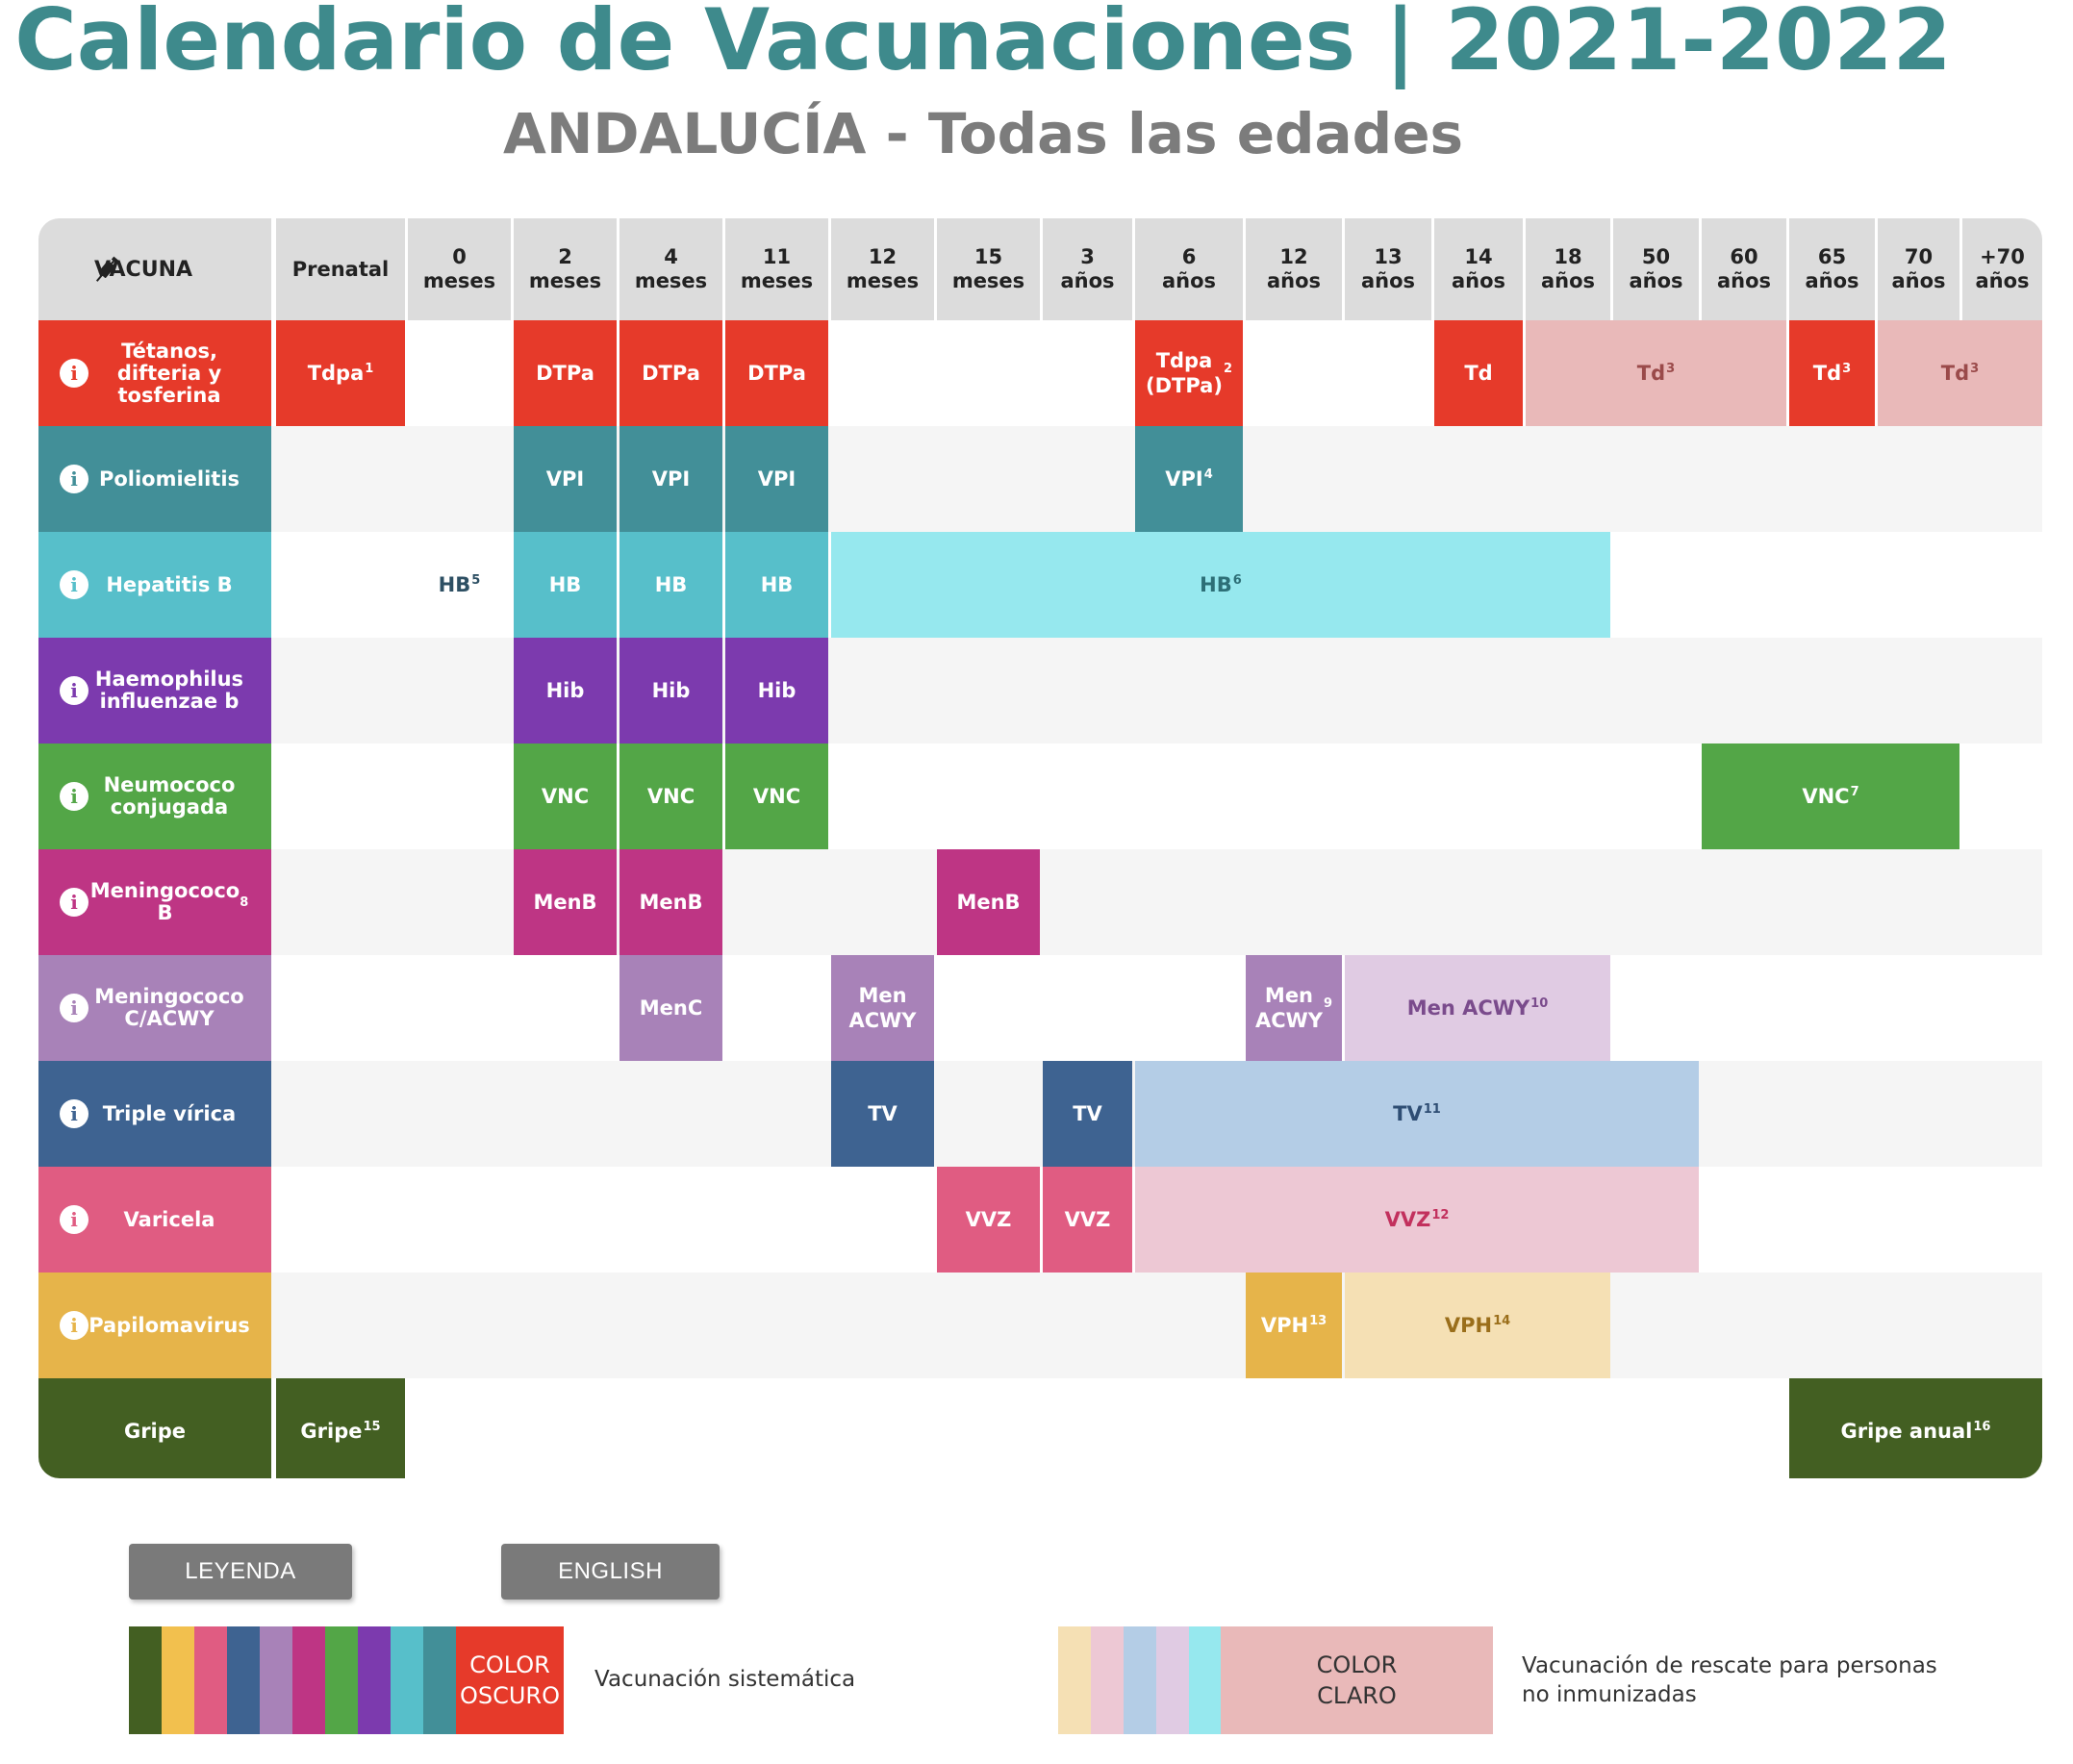  What do you see at coordinates (169, 1325) in the screenshot?
I see `vaccine-name: Papilomavirus` at bounding box center [169, 1325].